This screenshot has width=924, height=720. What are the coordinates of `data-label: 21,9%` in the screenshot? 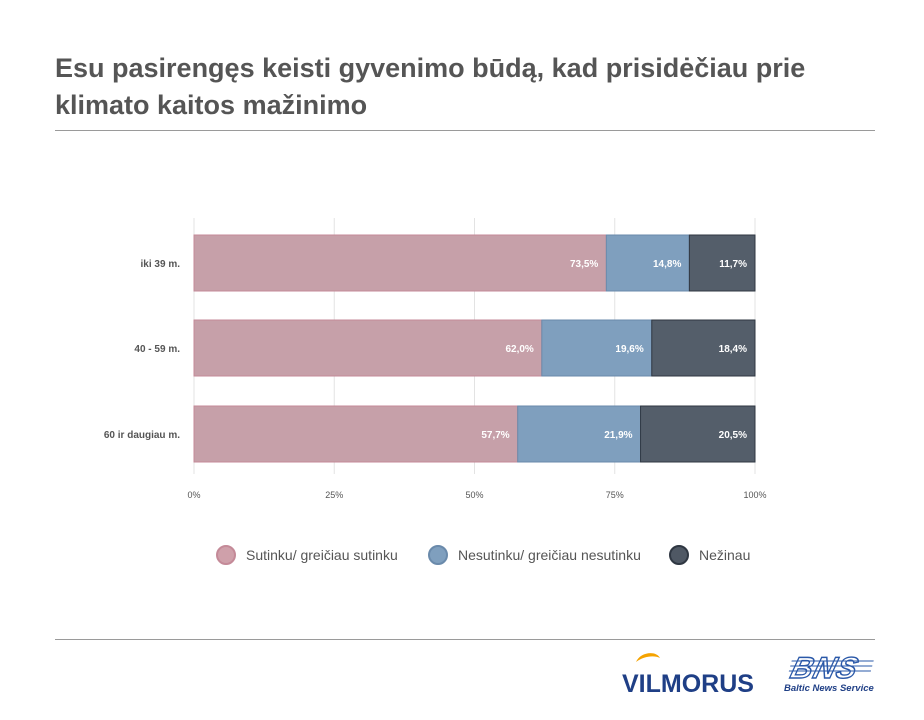 It's located at (618, 435).